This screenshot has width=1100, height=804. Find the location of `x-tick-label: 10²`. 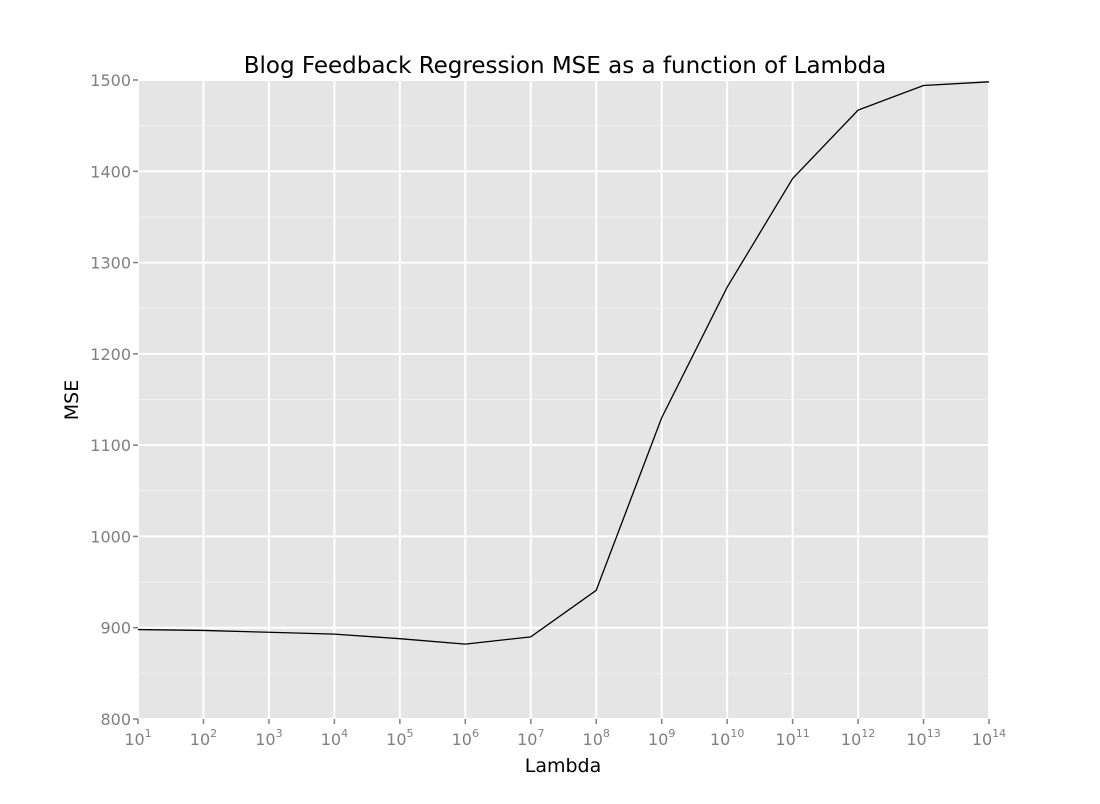

x-tick-label: 10² is located at coordinates (203, 738).